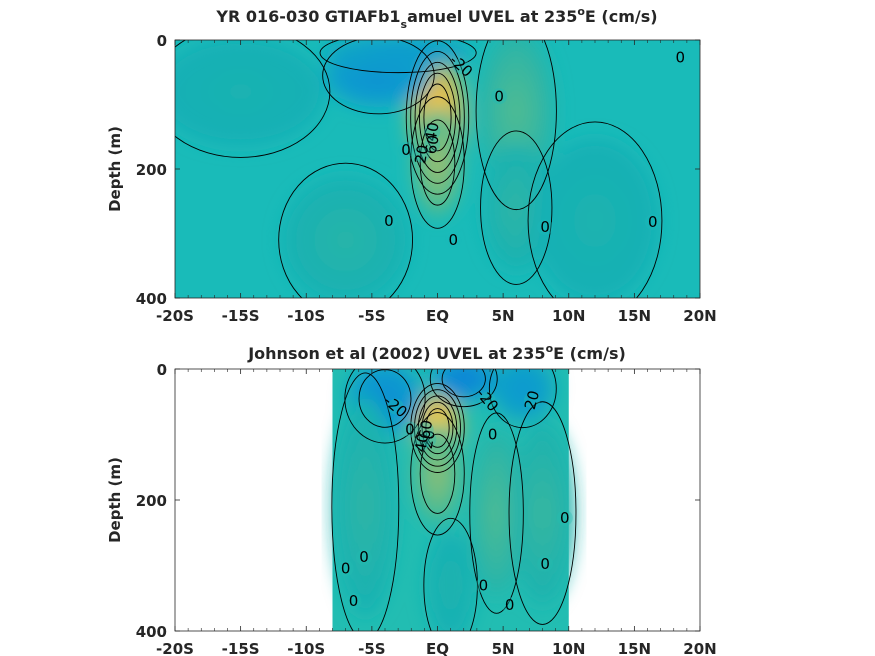  I want to click on contour-lines, so click(454, 500).